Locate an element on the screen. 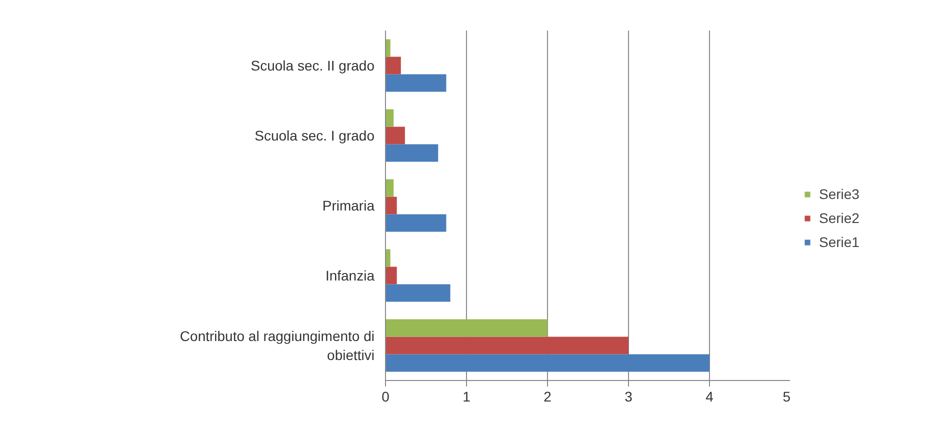 The height and width of the screenshot is (445, 952). y-tick-label: Scuola sec. II grado is located at coordinates (312, 66).